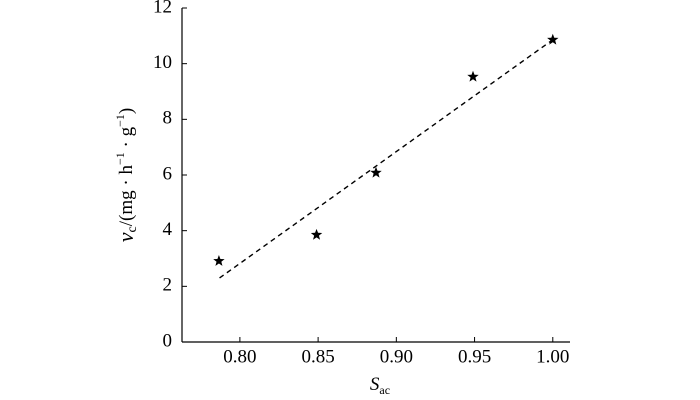 Image resolution: width=700 pixels, height=400 pixels. What do you see at coordinates (126, 111) in the screenshot?
I see `y-label-unit: )` at bounding box center [126, 111].